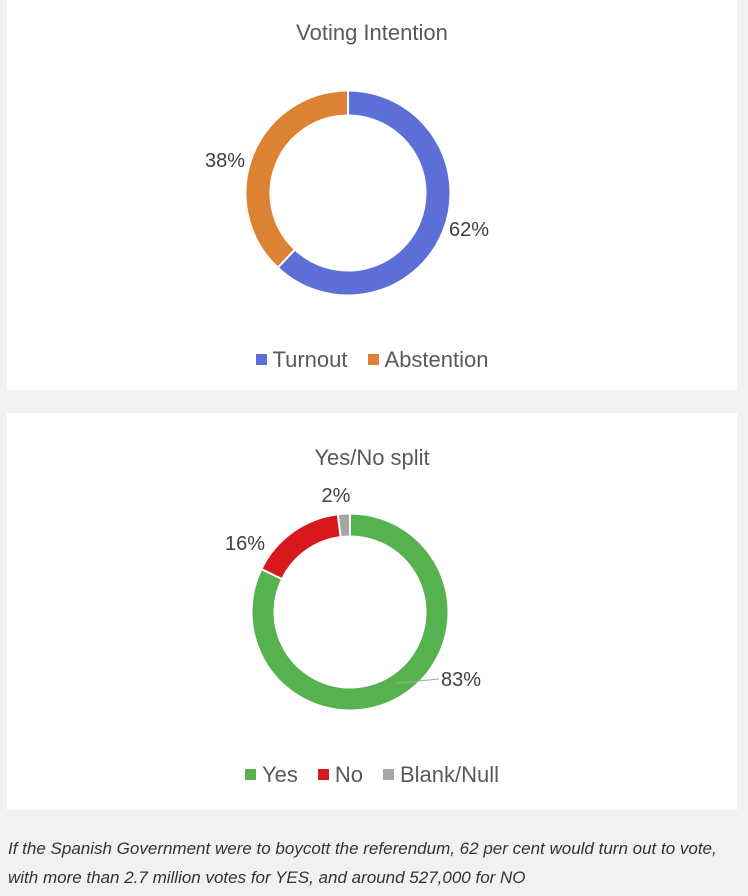 The image size is (748, 896). I want to click on legend-item: Turnout, so click(301, 360).